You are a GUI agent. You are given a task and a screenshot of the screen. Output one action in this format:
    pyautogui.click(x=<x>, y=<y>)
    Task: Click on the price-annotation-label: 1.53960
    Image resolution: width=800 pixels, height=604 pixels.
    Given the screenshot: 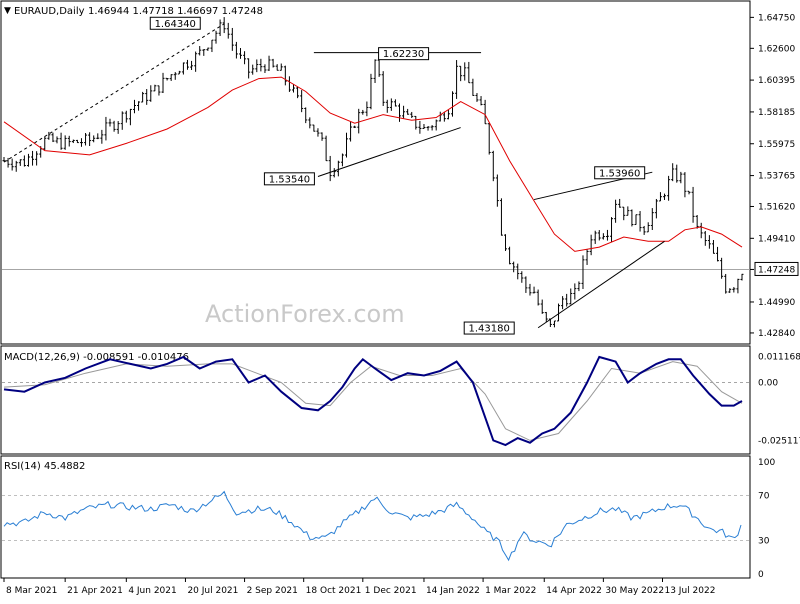 What is the action you would take?
    pyautogui.click(x=619, y=173)
    